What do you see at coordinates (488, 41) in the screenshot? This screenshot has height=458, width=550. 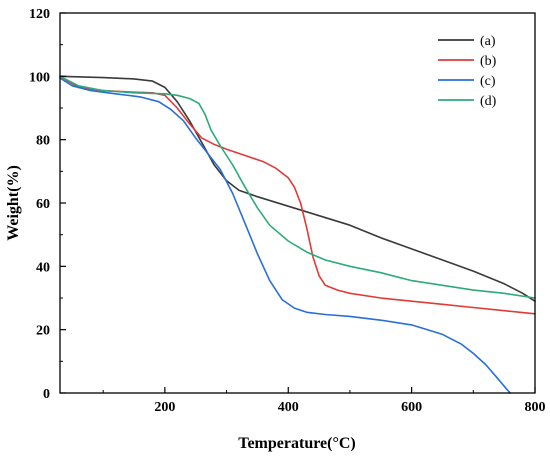 I see `legend-label: (a)` at bounding box center [488, 41].